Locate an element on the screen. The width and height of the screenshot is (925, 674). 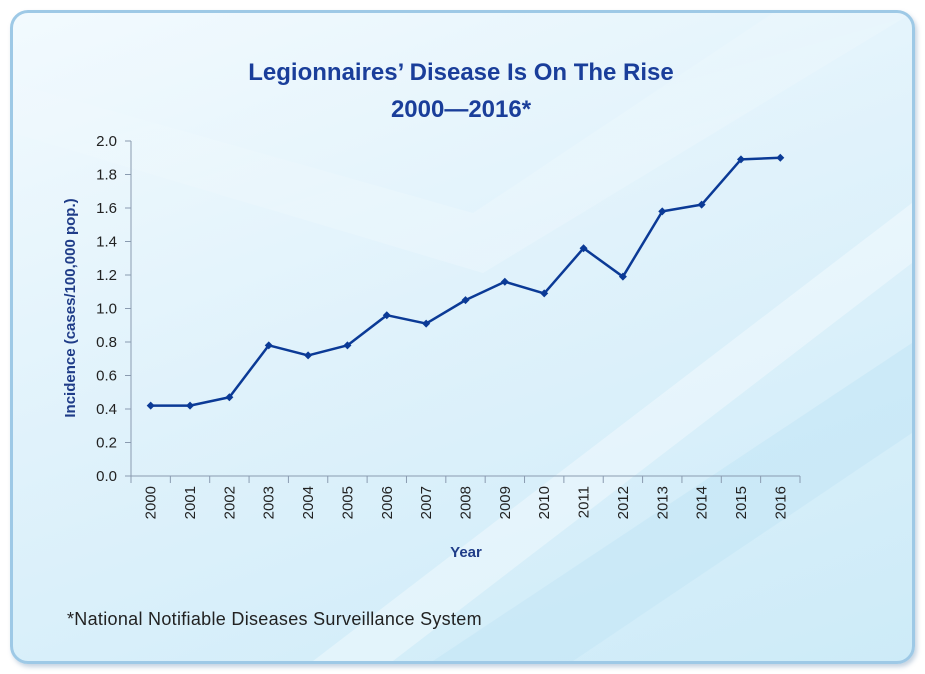
x-tick-label: 2008 is located at coordinates (466, 502).